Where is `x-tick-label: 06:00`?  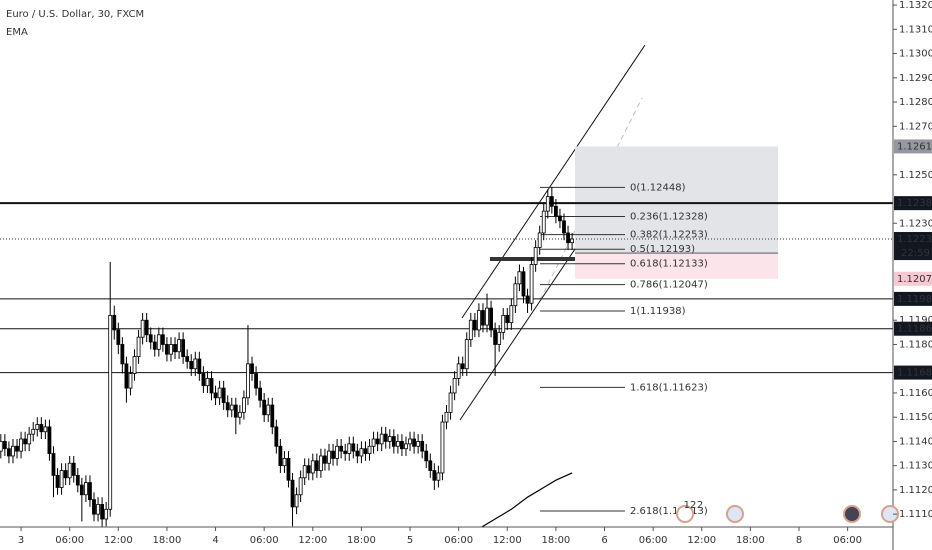 x-tick-label: 06:00 is located at coordinates (847, 540).